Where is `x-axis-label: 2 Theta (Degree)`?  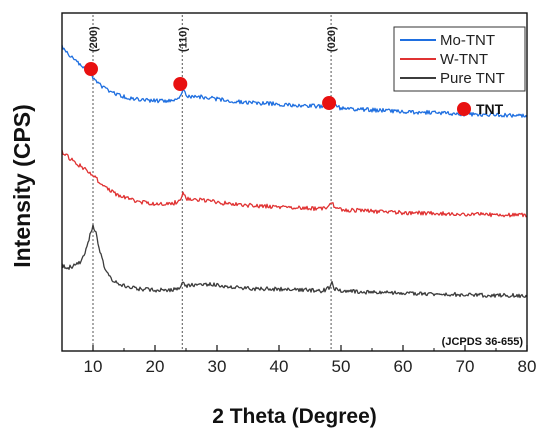
x-axis-label: 2 Theta (Degree) is located at coordinates (294, 416).